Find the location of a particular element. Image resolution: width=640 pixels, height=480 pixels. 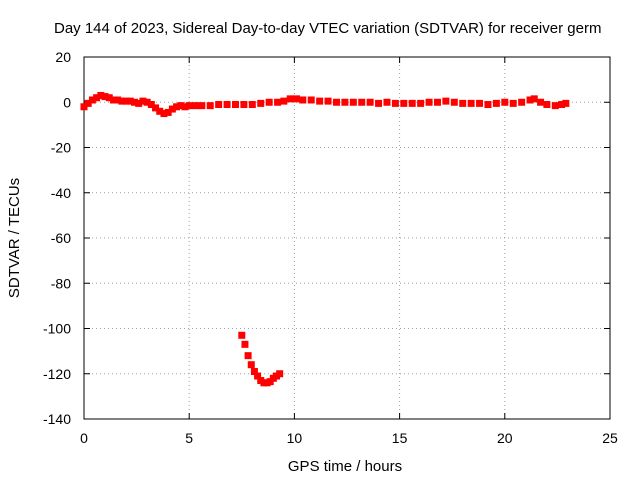

x-tick-label: 0 is located at coordinates (84, 438).